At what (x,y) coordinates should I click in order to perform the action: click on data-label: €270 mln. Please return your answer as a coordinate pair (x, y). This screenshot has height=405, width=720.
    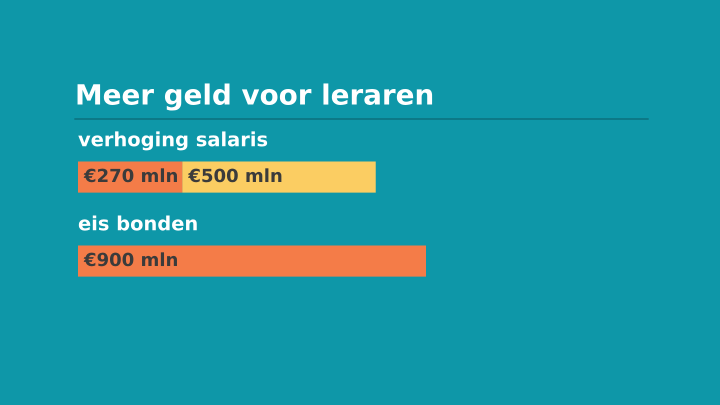
    Looking at the image, I should click on (130, 175).